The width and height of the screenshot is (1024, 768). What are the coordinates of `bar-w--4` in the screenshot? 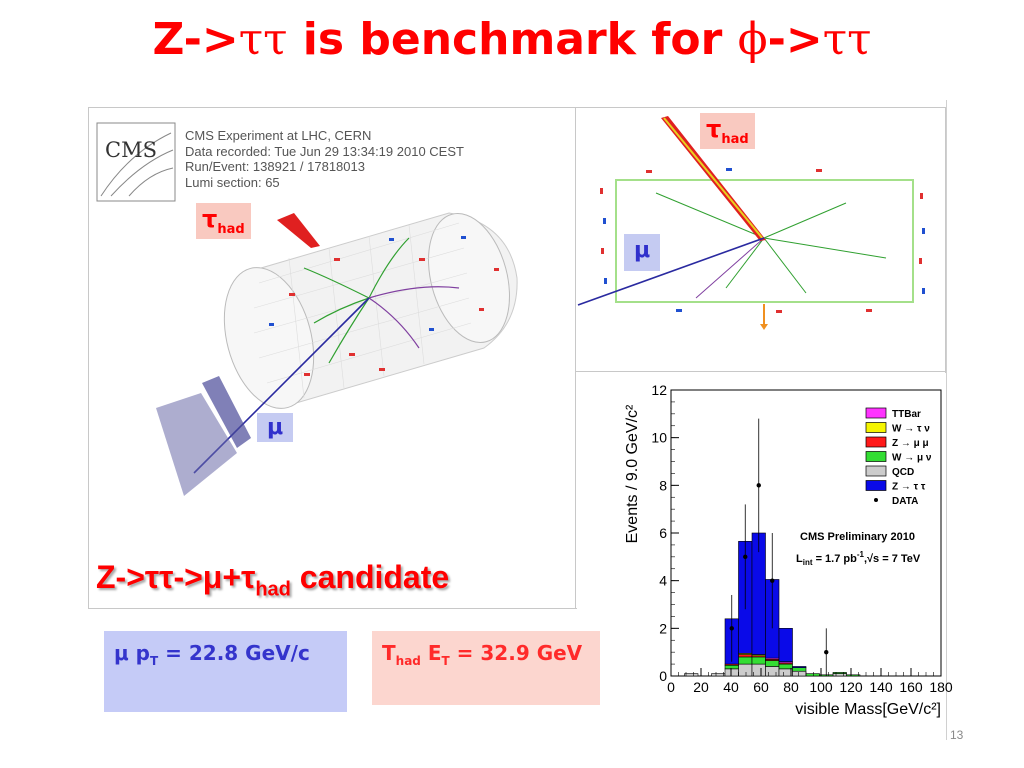 It's located at (731, 667).